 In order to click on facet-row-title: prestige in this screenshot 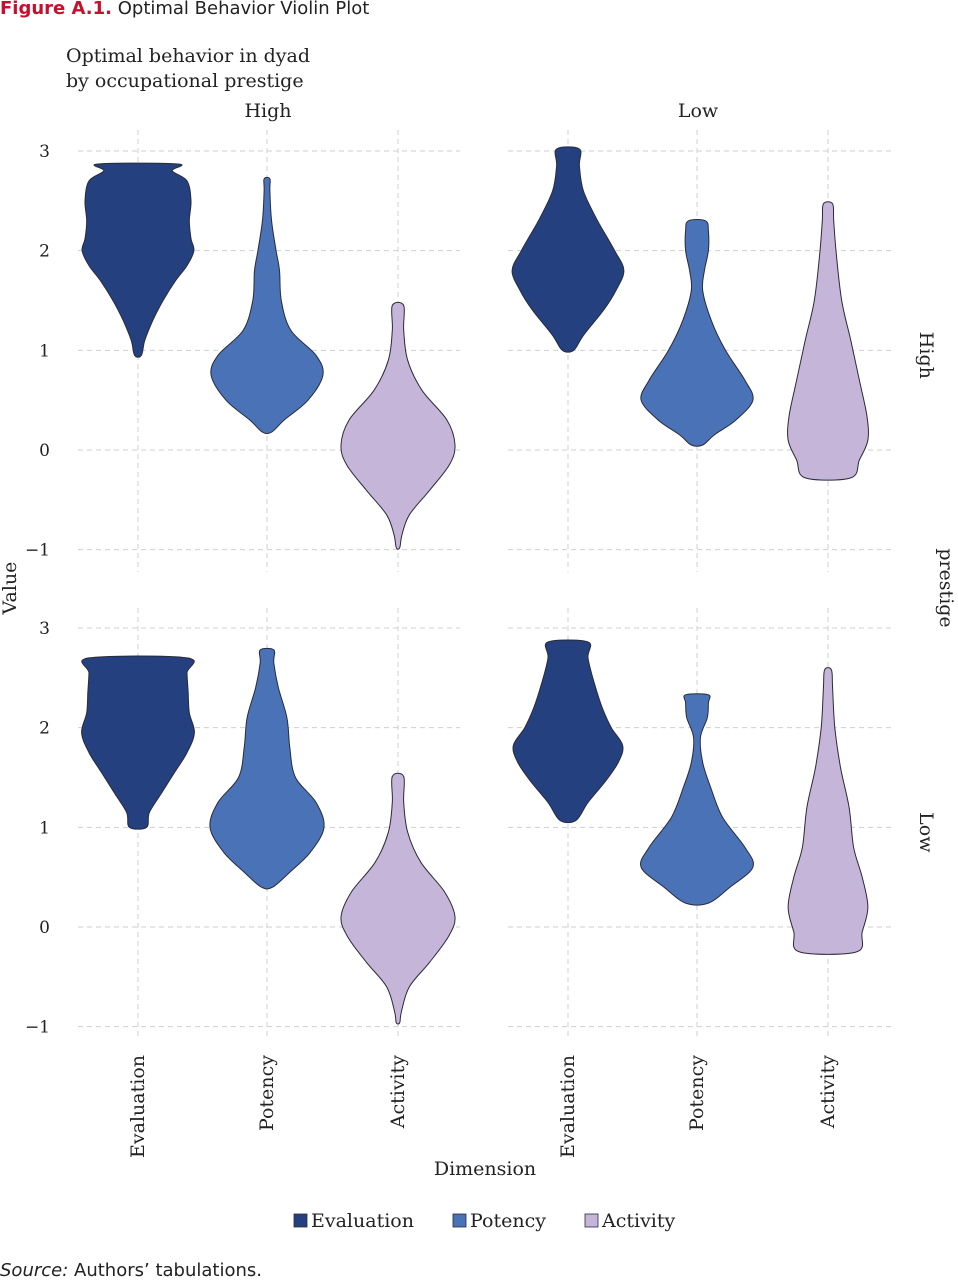, I will do `click(946, 587)`.